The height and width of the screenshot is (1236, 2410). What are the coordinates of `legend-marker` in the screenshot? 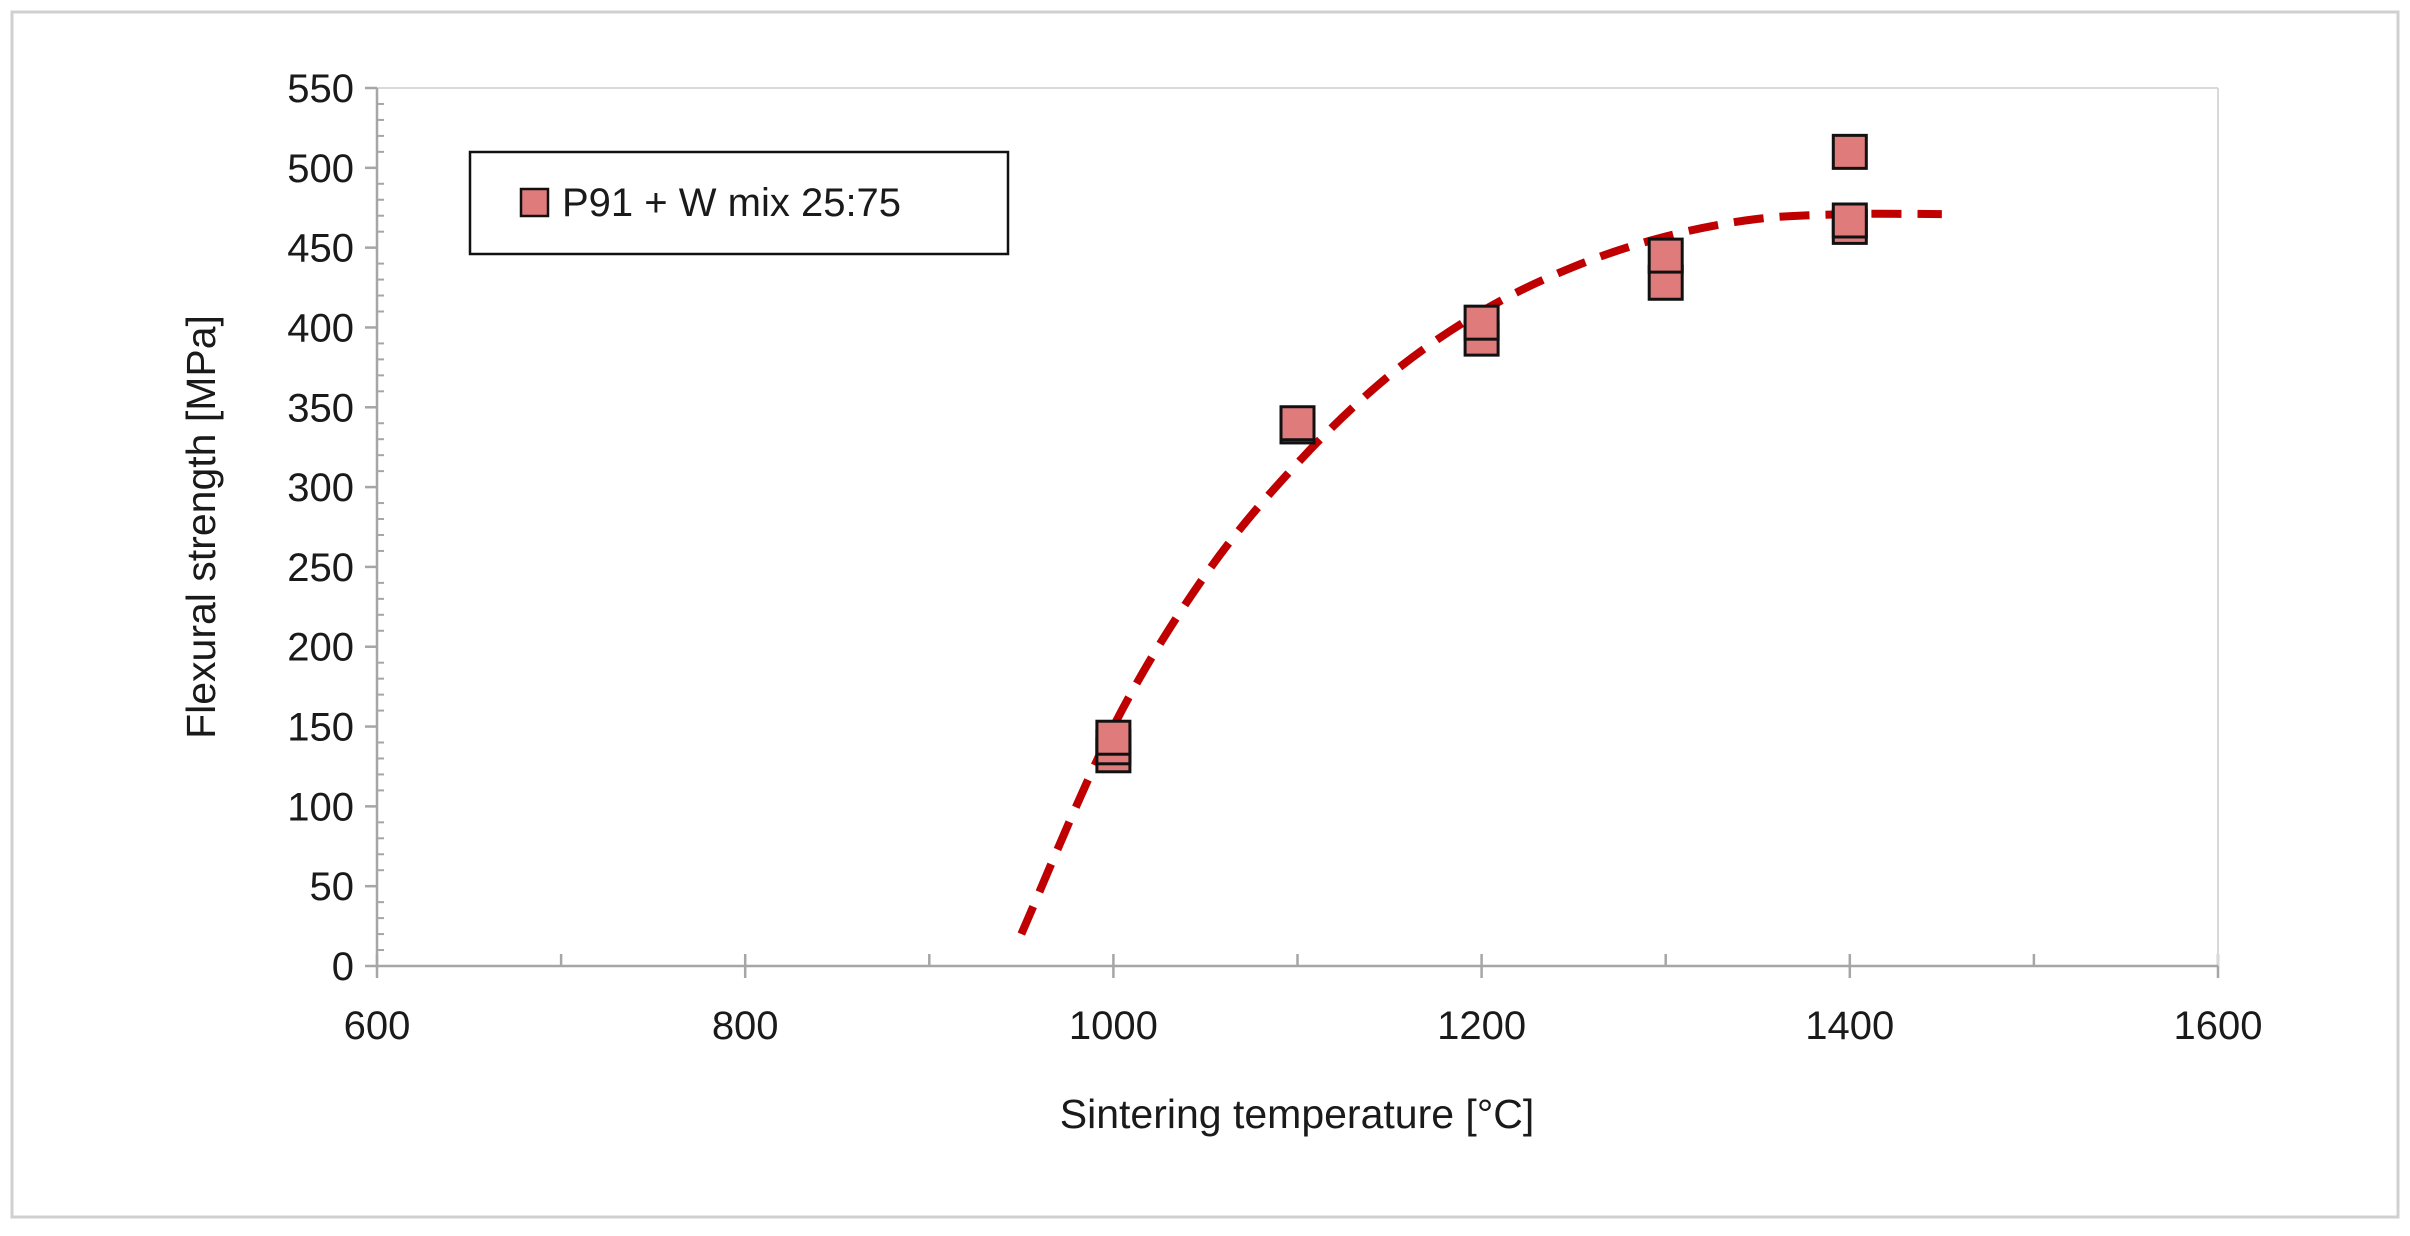 It's located at (534, 202).